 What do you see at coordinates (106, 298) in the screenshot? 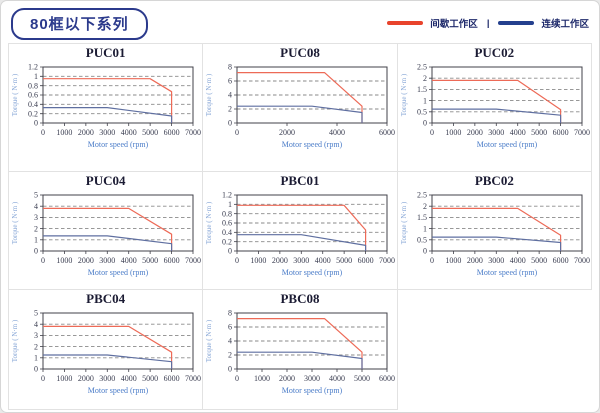
I see `chart-title-pbc04: PBC04` at bounding box center [106, 298].